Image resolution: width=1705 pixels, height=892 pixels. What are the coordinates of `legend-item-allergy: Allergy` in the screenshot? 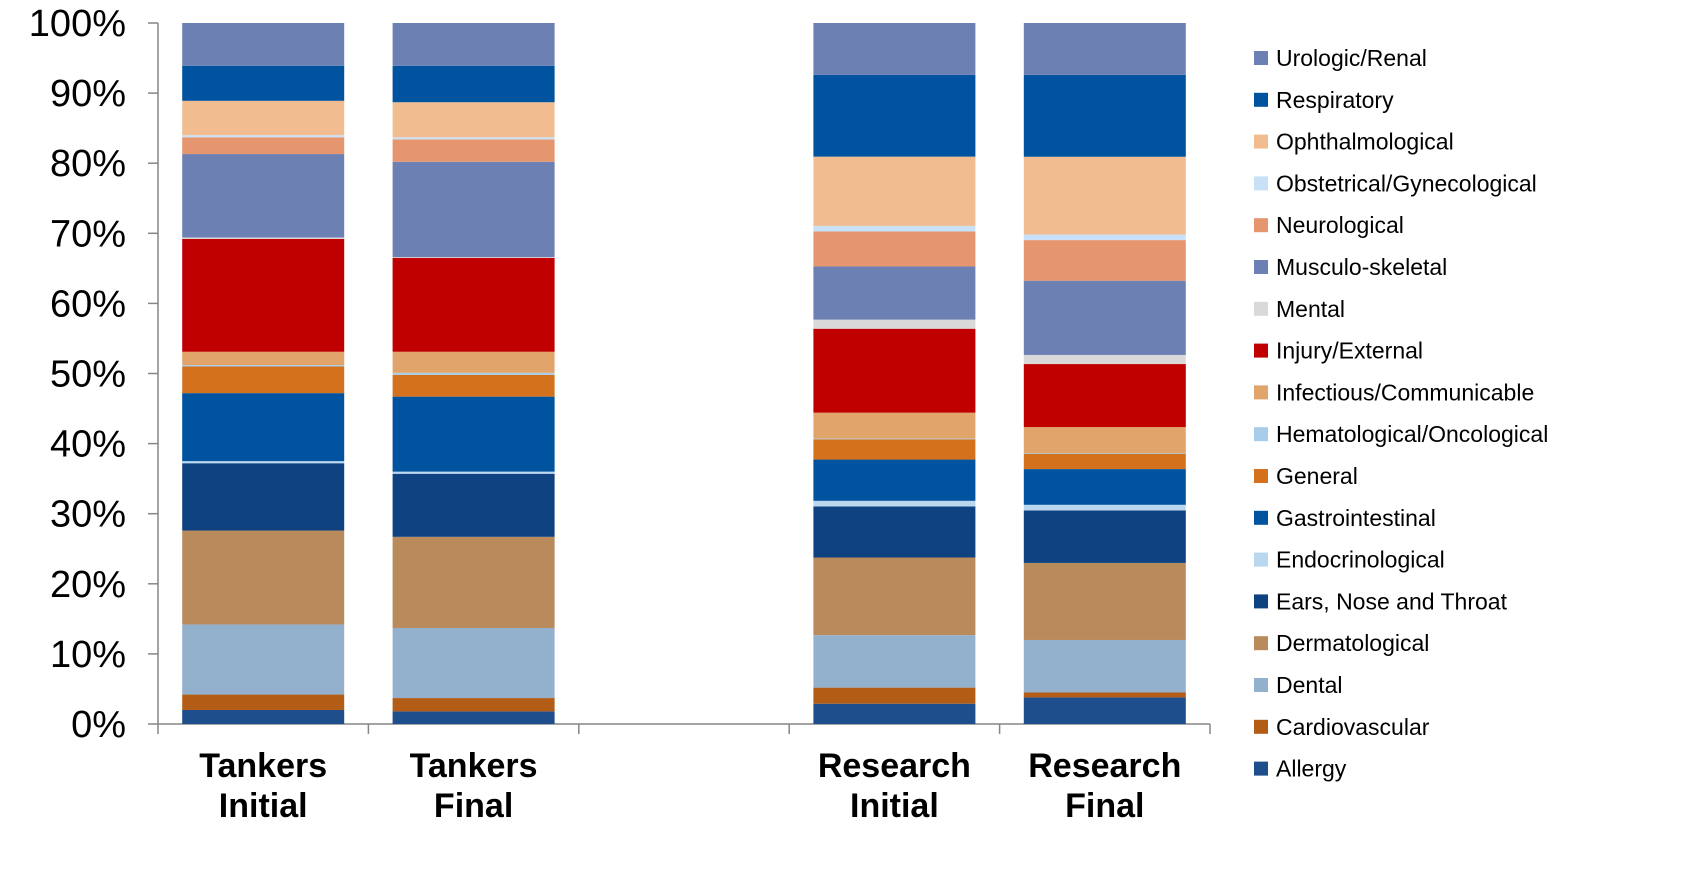 It's located at (1300, 769).